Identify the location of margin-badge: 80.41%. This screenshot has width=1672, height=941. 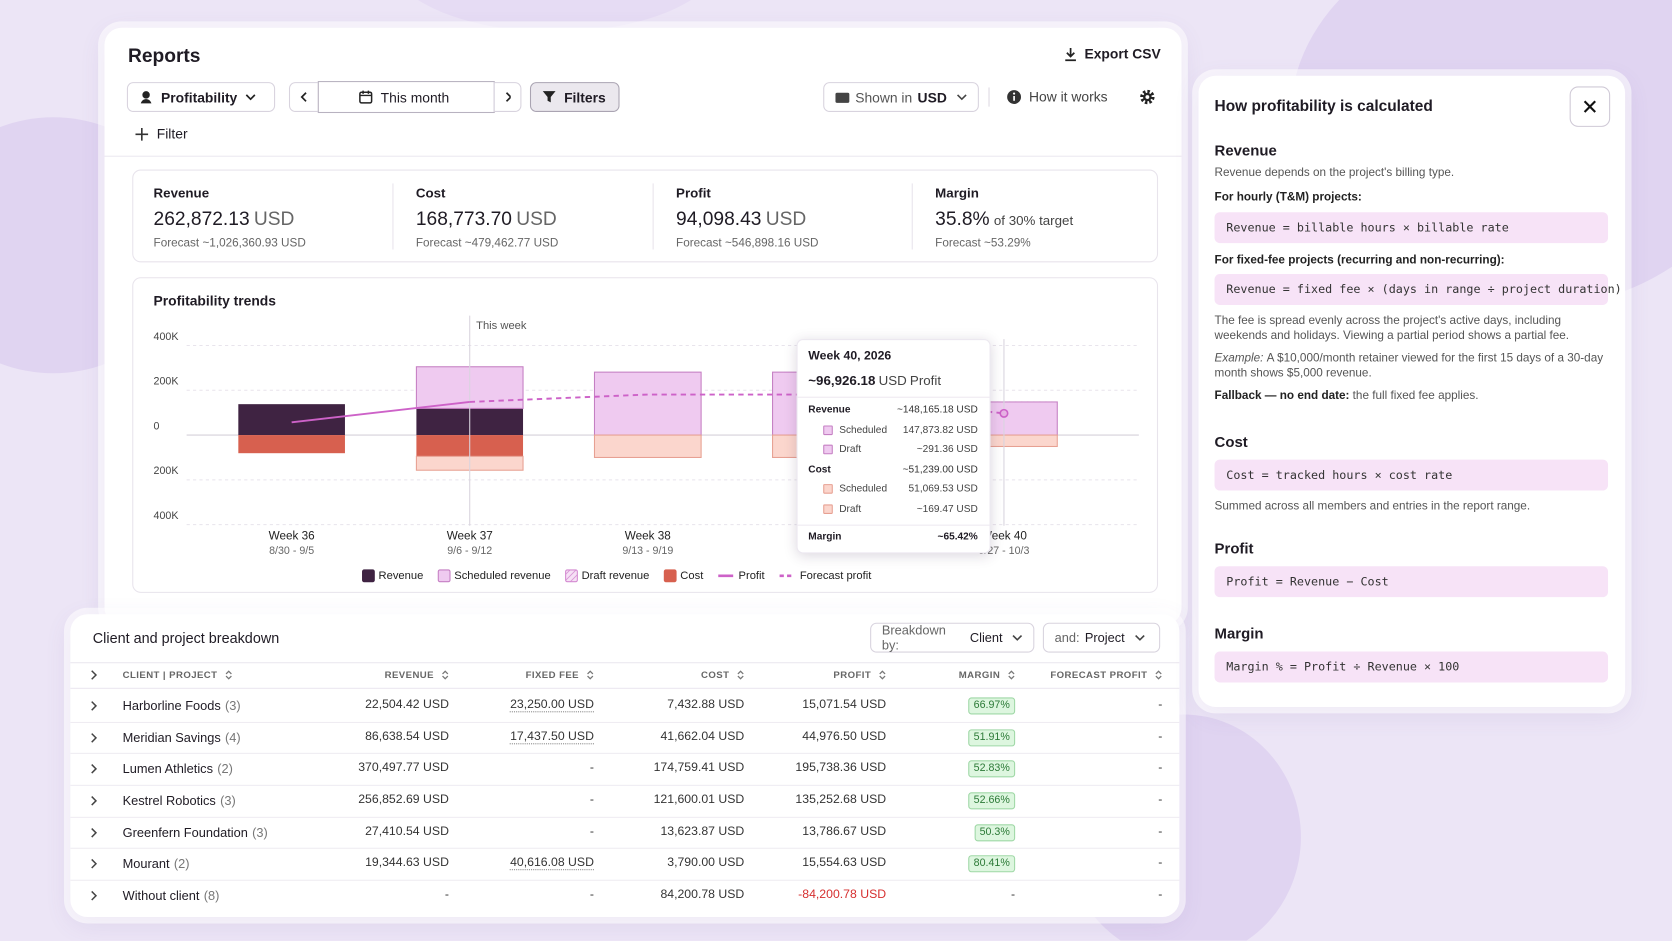
(992, 864).